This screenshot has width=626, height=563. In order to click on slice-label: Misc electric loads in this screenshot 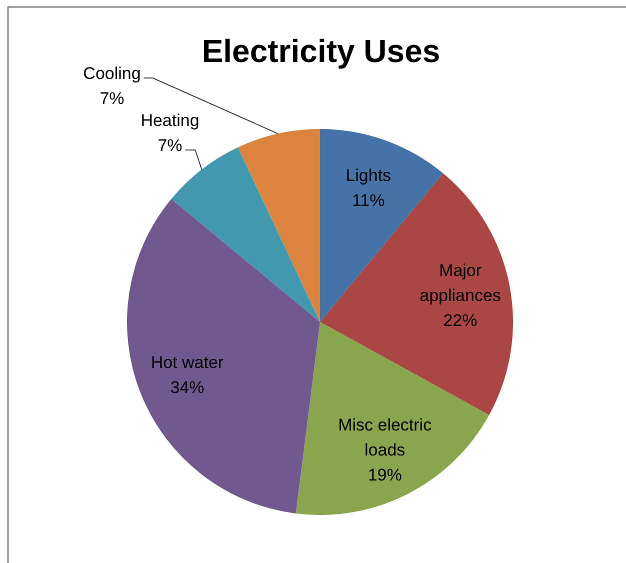, I will do `click(385, 437)`.